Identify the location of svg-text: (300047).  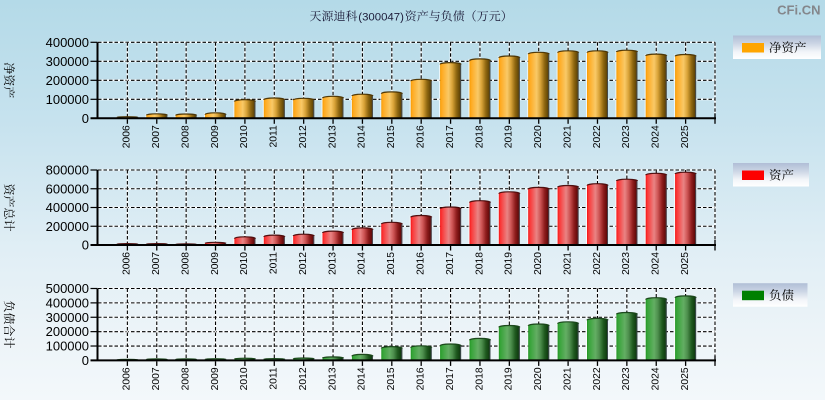
(381, 17).